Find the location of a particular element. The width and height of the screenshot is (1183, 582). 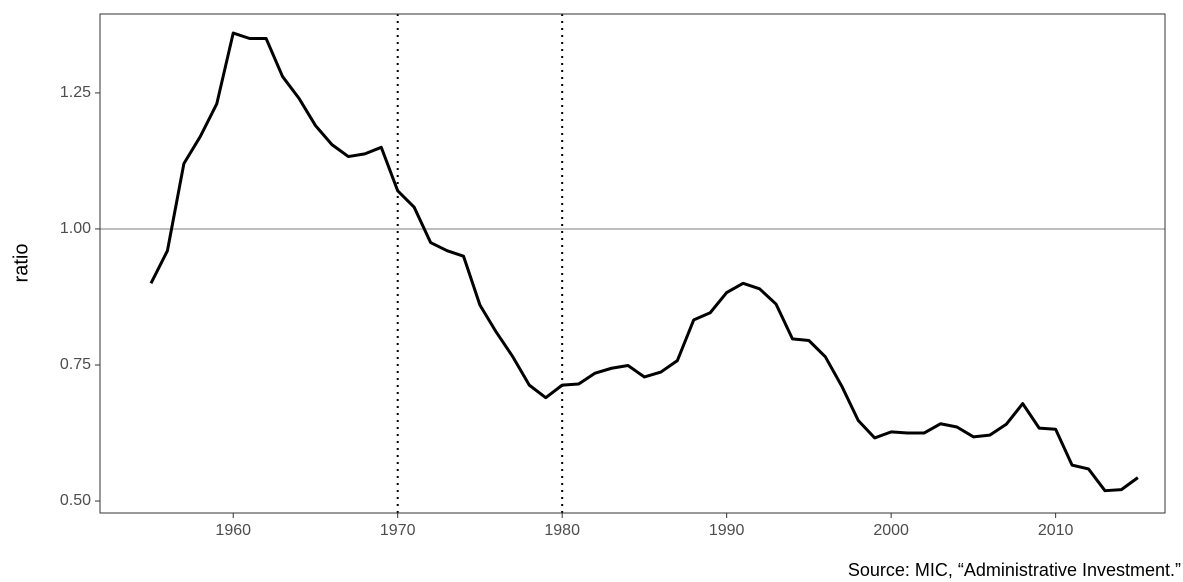

y-axis-label: ratio is located at coordinates (21, 263).